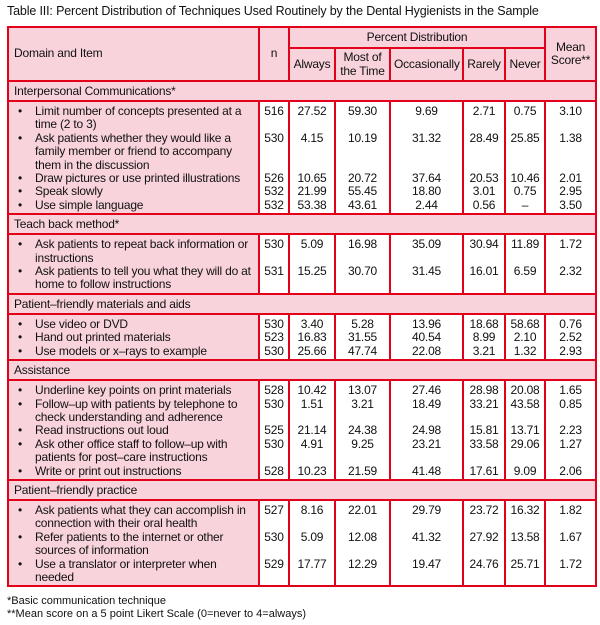  What do you see at coordinates (426, 116) in the screenshot?
I see `value-occ: 9.69` at bounding box center [426, 116].